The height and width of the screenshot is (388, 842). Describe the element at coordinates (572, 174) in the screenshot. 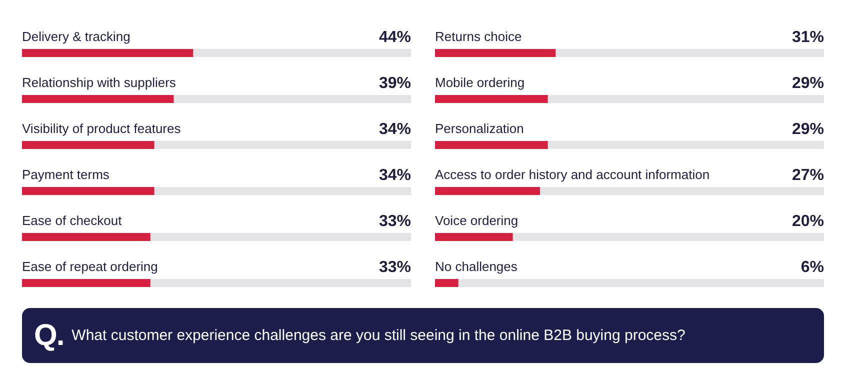

I see `category-label: Access to order history and account information` at that location.